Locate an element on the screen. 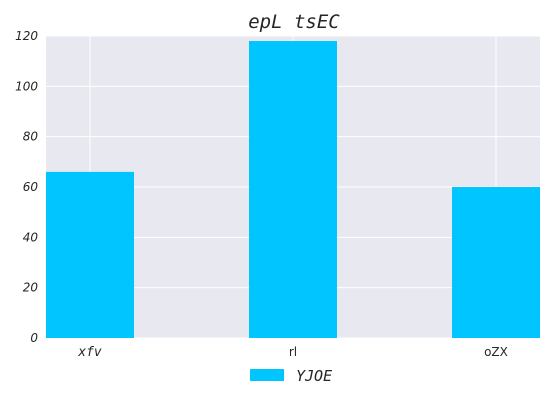 This screenshot has width=552, height=414. y-tick-label: 20 is located at coordinates (31, 288).